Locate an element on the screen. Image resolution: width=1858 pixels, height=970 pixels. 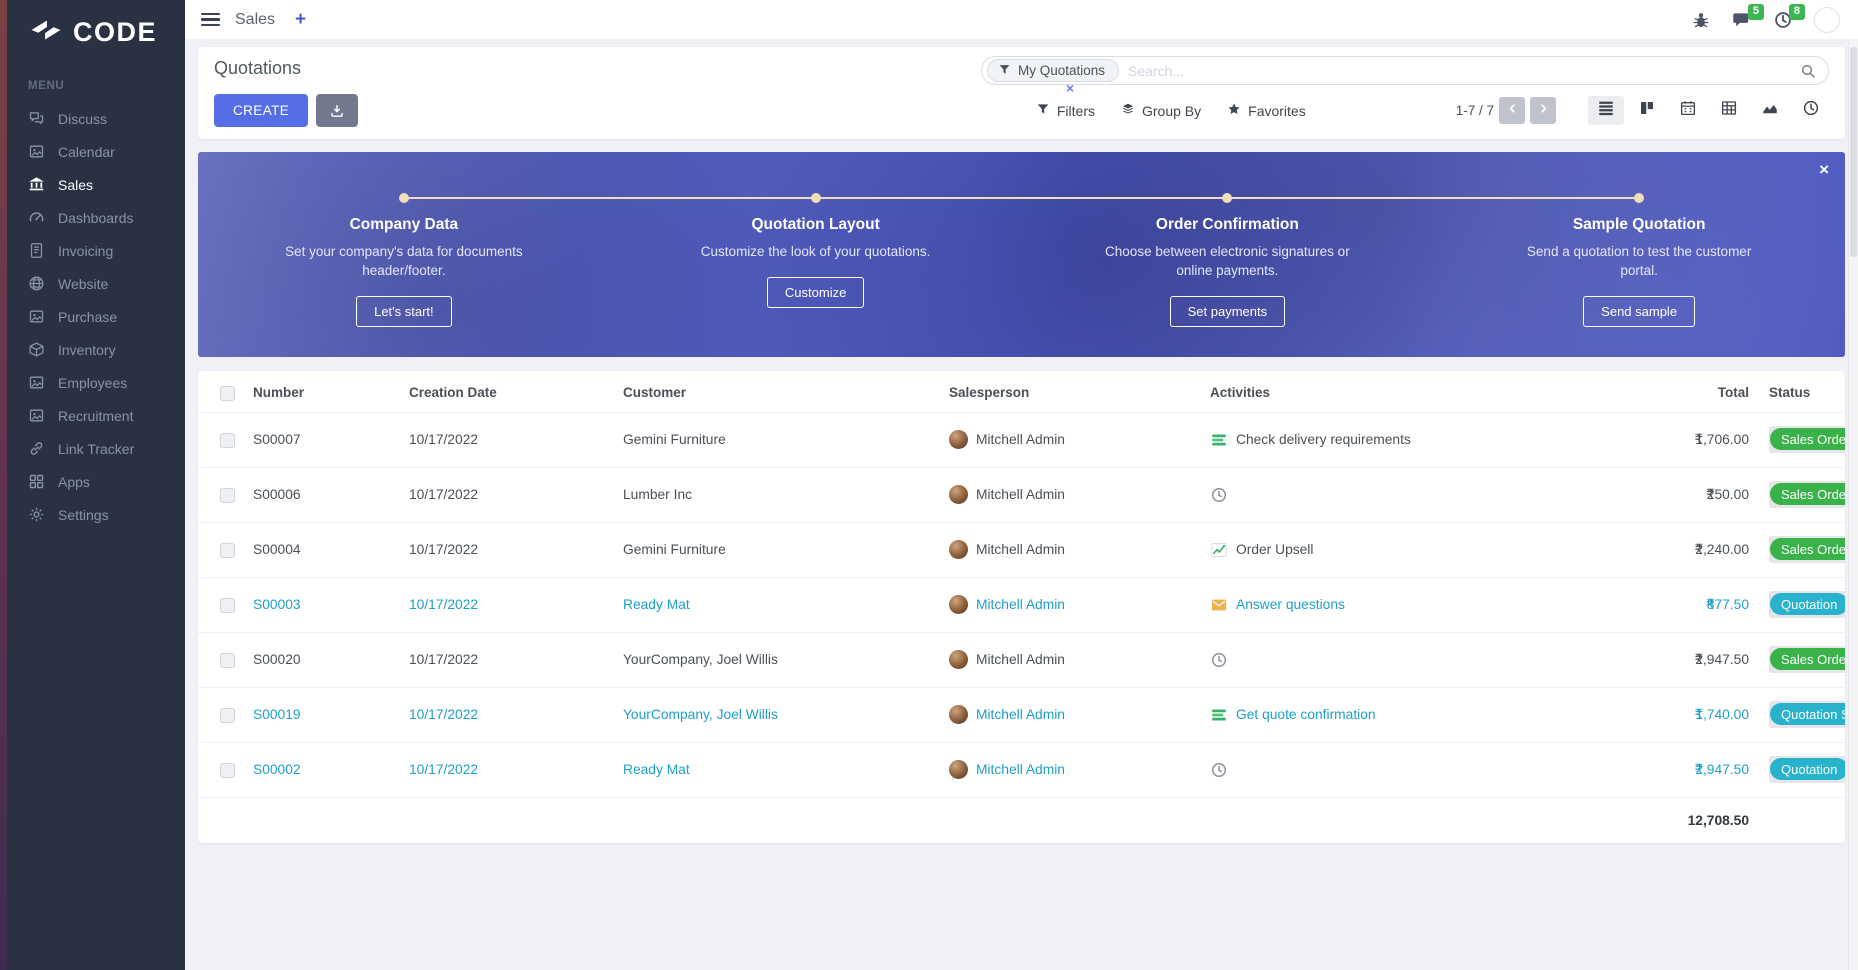
brand-logo-text: CODE is located at coordinates (114, 31).